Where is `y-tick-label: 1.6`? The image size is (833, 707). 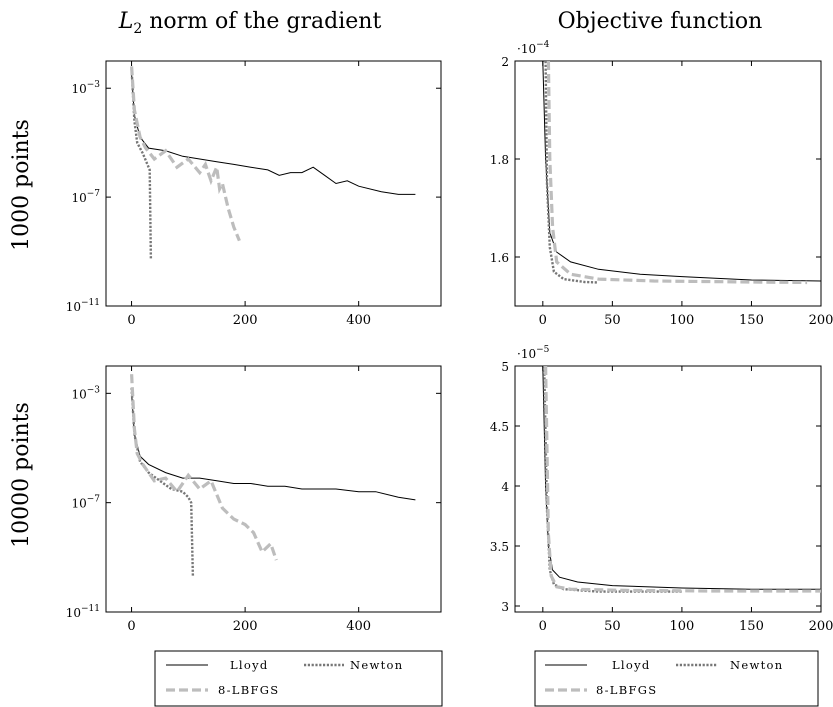
y-tick-label: 1.6 is located at coordinates (499, 258).